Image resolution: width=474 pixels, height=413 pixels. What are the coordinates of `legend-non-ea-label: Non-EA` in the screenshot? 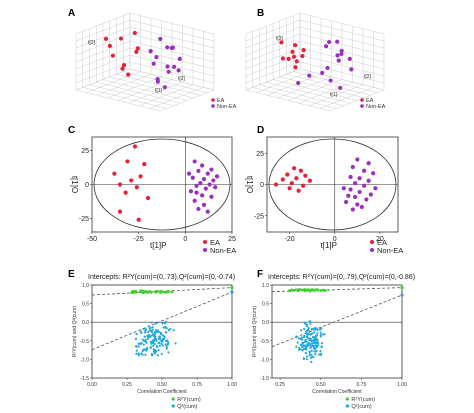 It's located at (227, 107).